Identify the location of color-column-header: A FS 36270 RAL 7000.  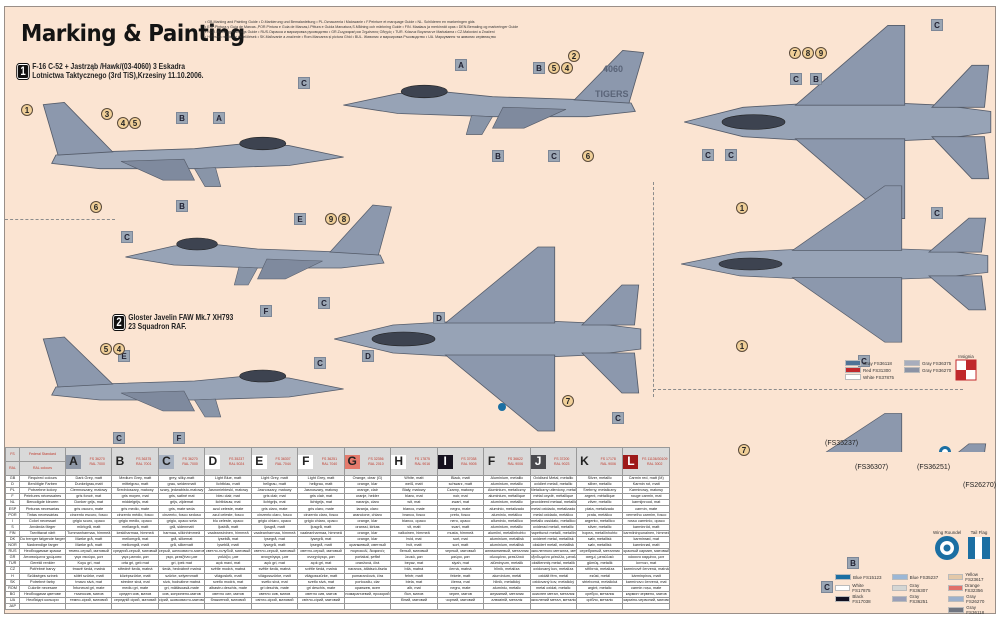
(88, 461).